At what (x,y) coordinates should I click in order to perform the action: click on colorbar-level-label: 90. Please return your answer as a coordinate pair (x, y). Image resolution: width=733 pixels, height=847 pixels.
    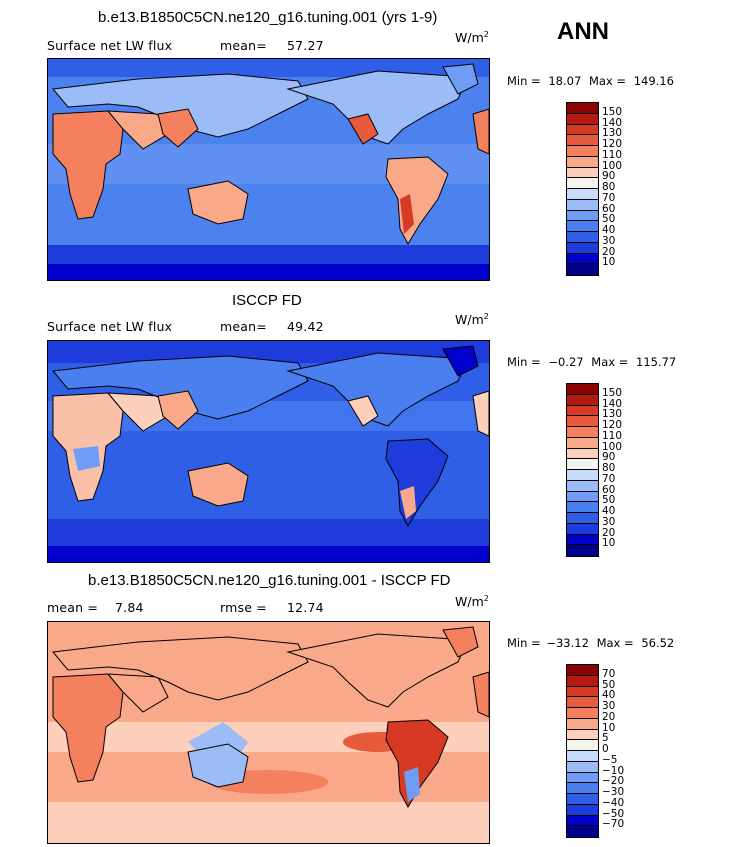
    Looking at the image, I should click on (609, 176).